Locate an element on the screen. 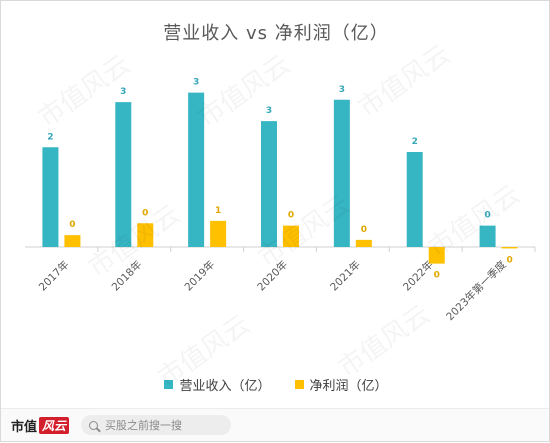 The width and height of the screenshot is (550, 443). search-placeholder: 买股之前搜一搜 is located at coordinates (144, 425).